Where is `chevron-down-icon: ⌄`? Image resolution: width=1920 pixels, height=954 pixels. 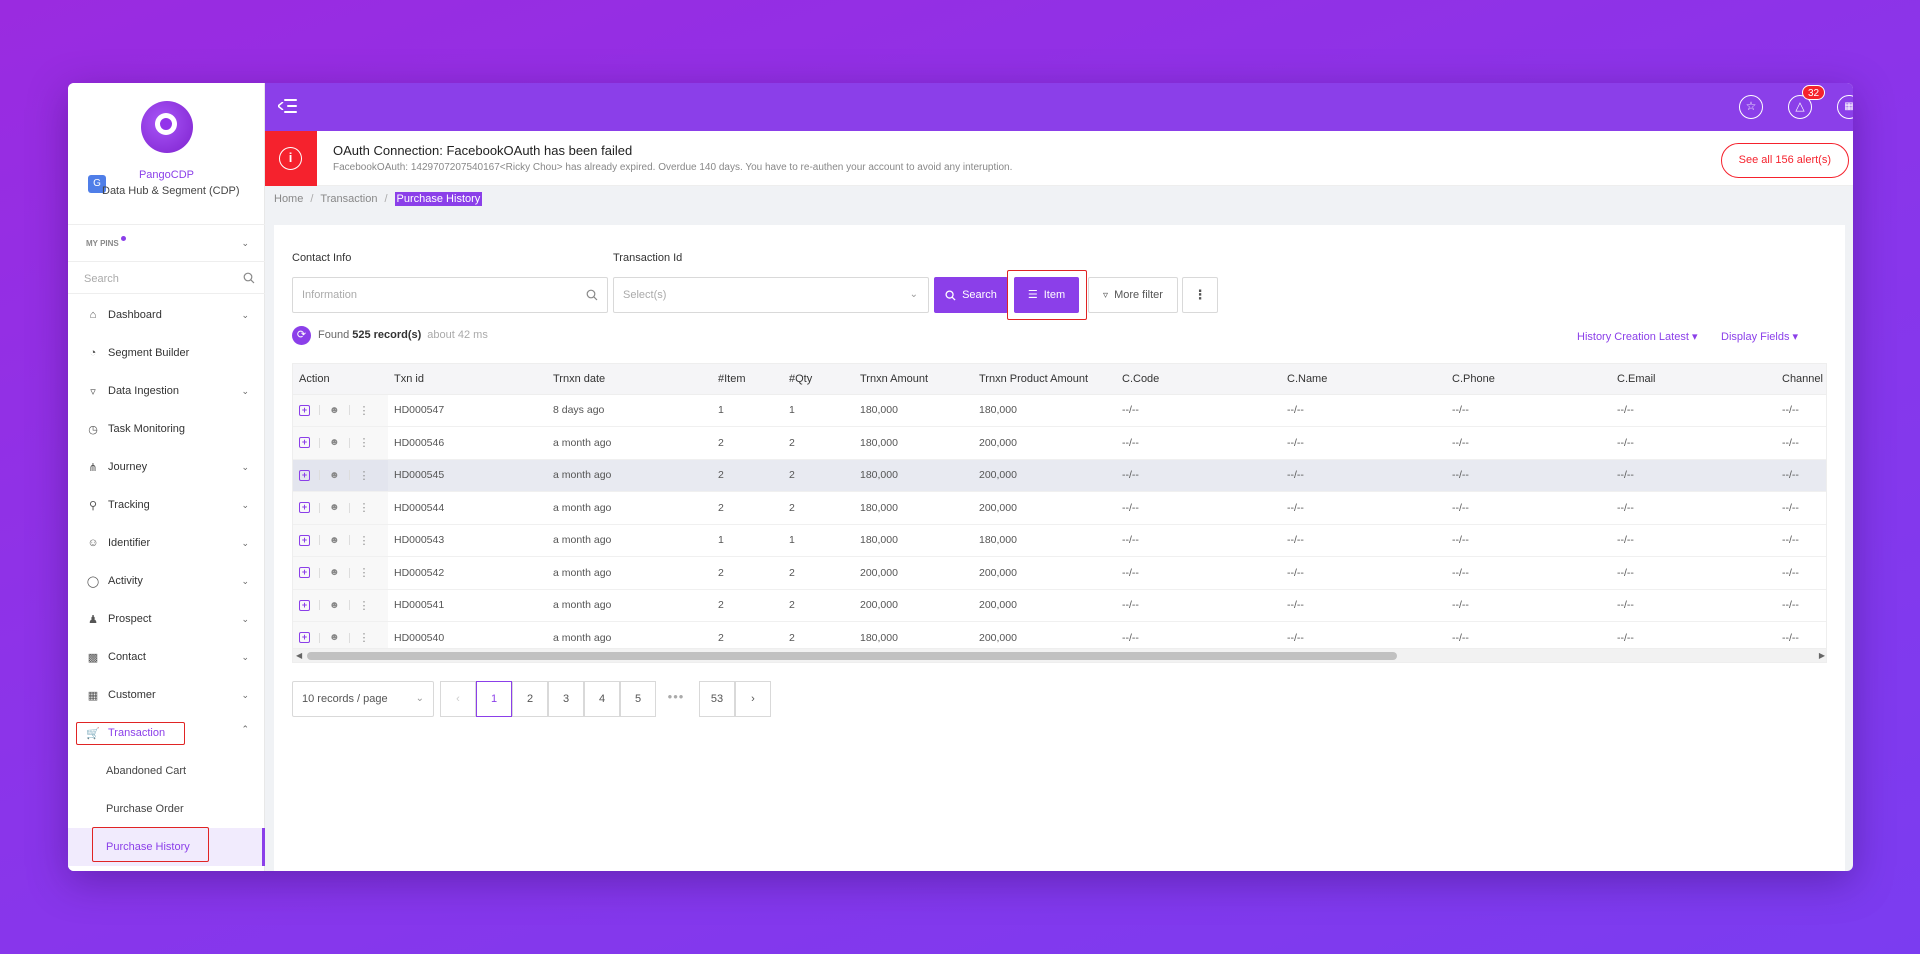 chevron-down-icon: ⌄ is located at coordinates (245, 243).